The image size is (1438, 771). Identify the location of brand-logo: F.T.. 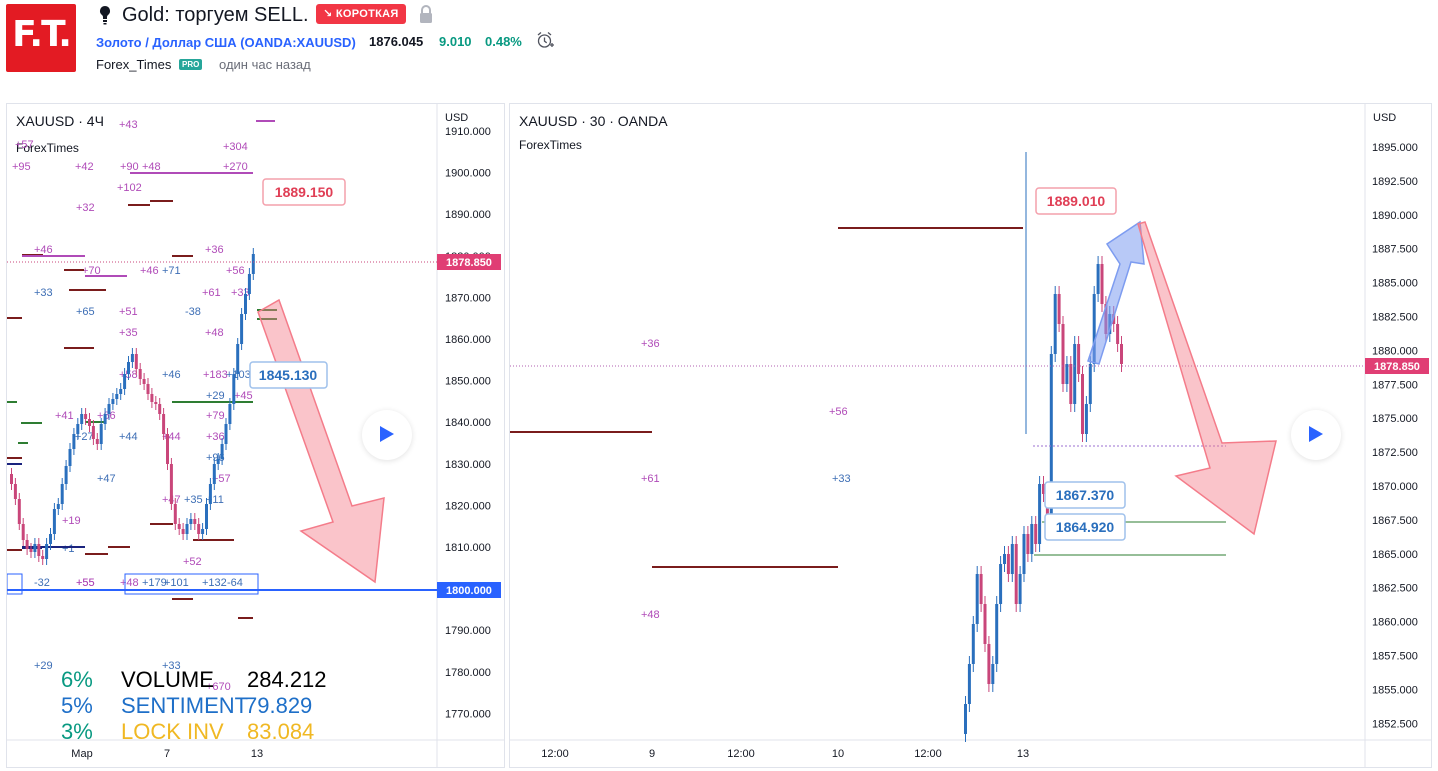
(41, 38).